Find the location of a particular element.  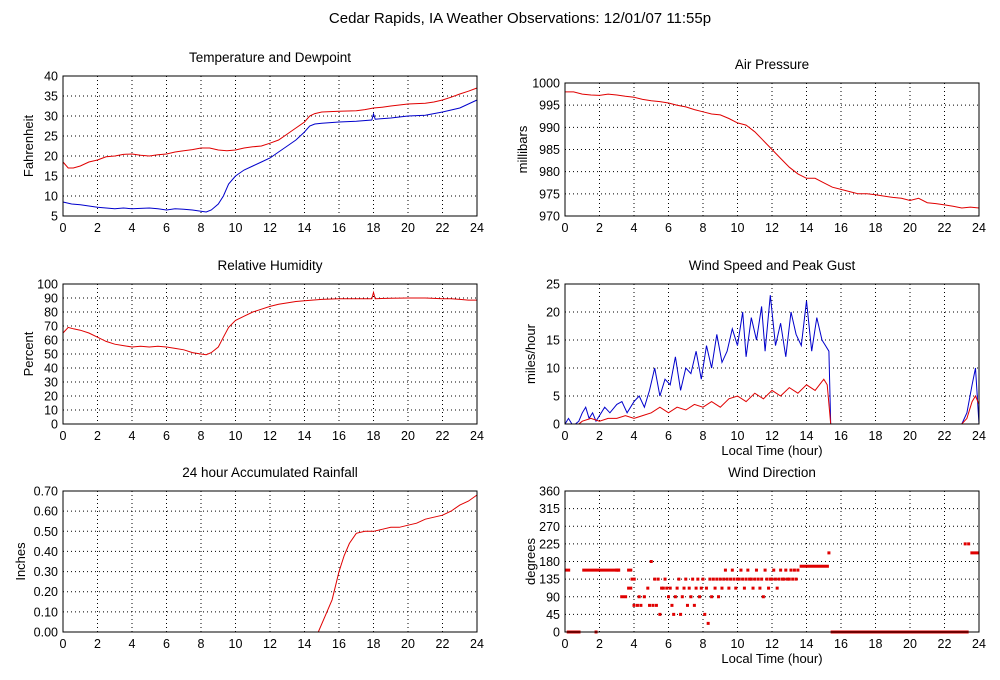

y-tick-label: 315 is located at coordinates (549, 509).